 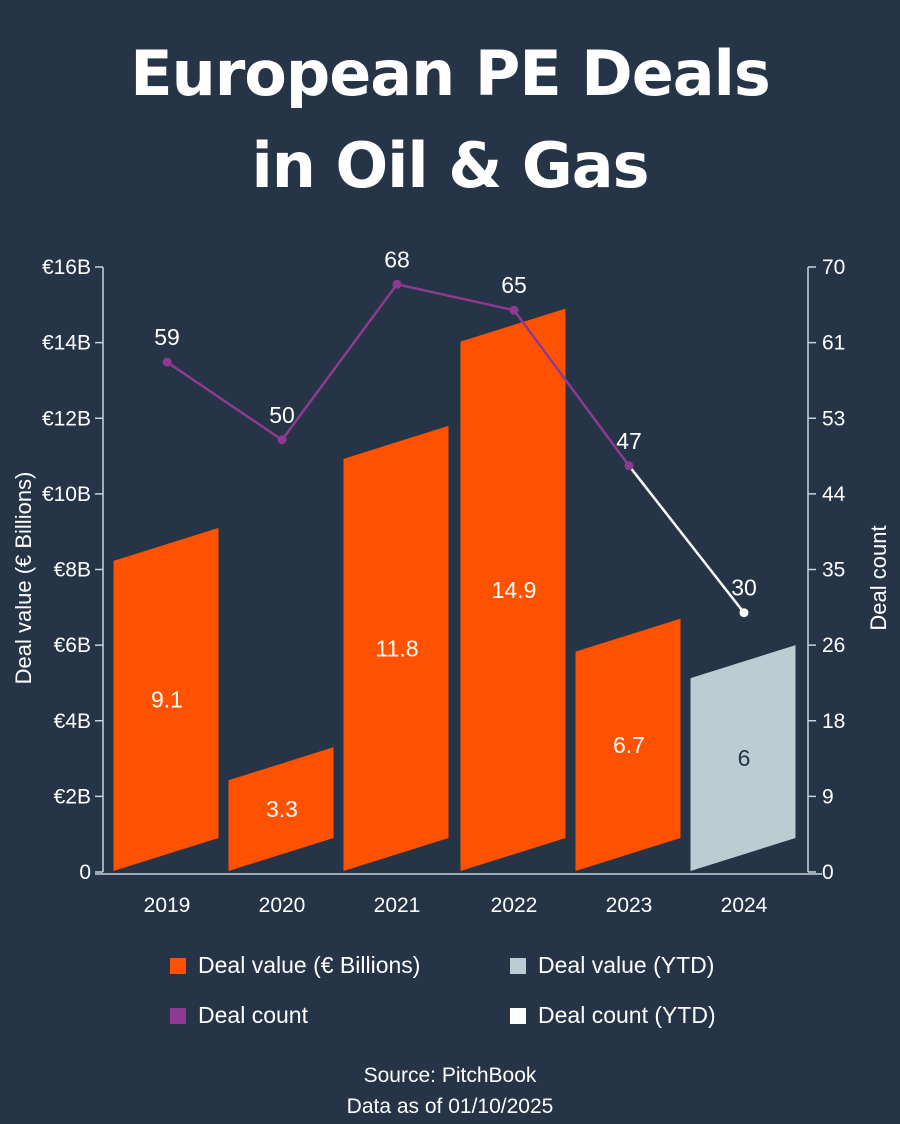 I want to click on legend-swatch-deal-count-icon, so click(x=178, y=1015).